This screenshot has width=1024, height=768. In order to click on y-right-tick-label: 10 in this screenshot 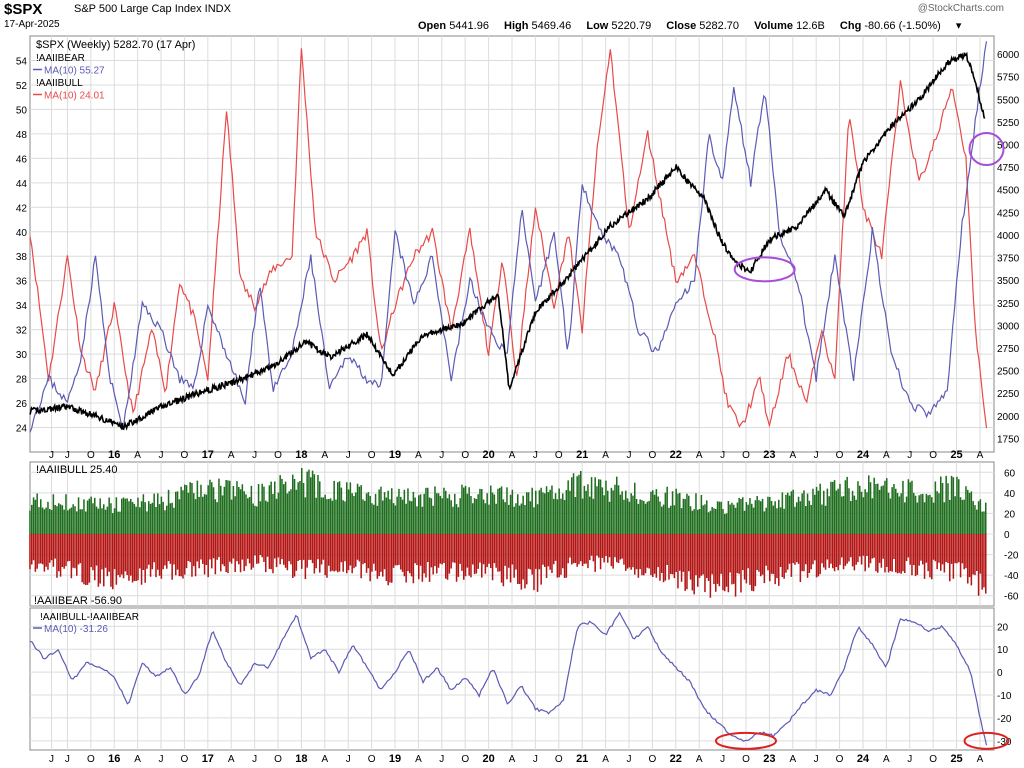, I will do `click(1003, 650)`.